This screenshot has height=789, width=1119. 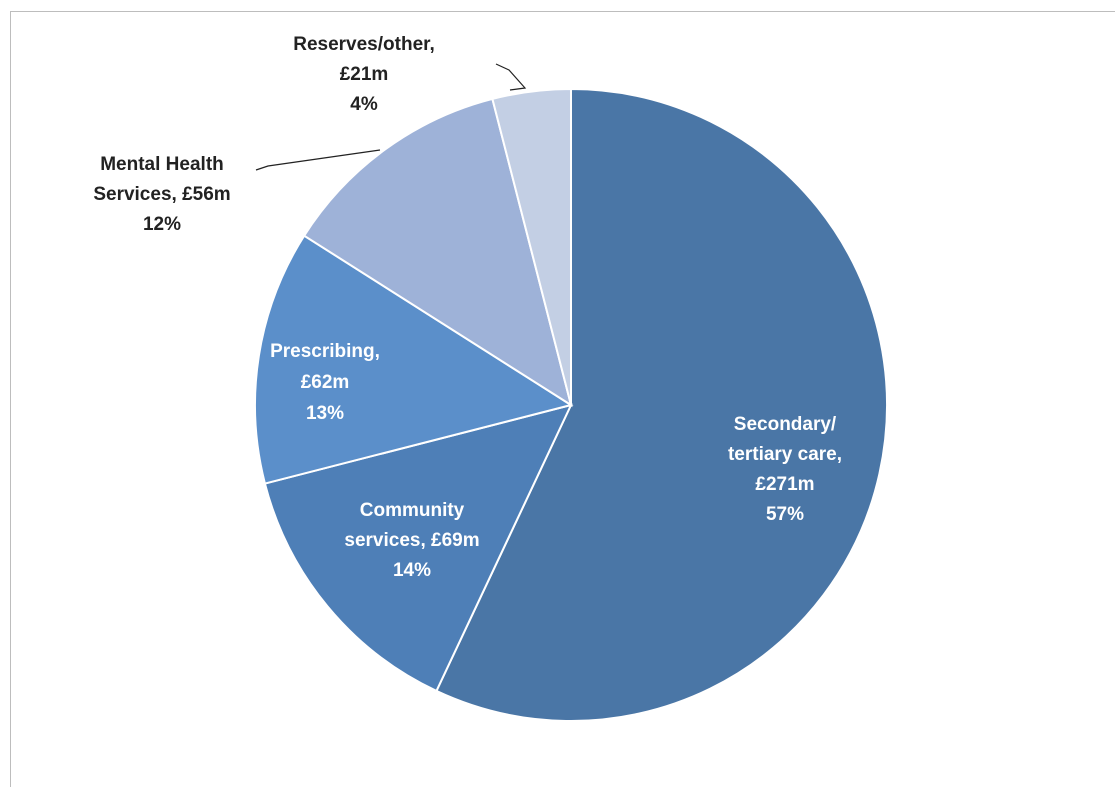 I want to click on slice-label-line: £271m, so click(x=784, y=484).